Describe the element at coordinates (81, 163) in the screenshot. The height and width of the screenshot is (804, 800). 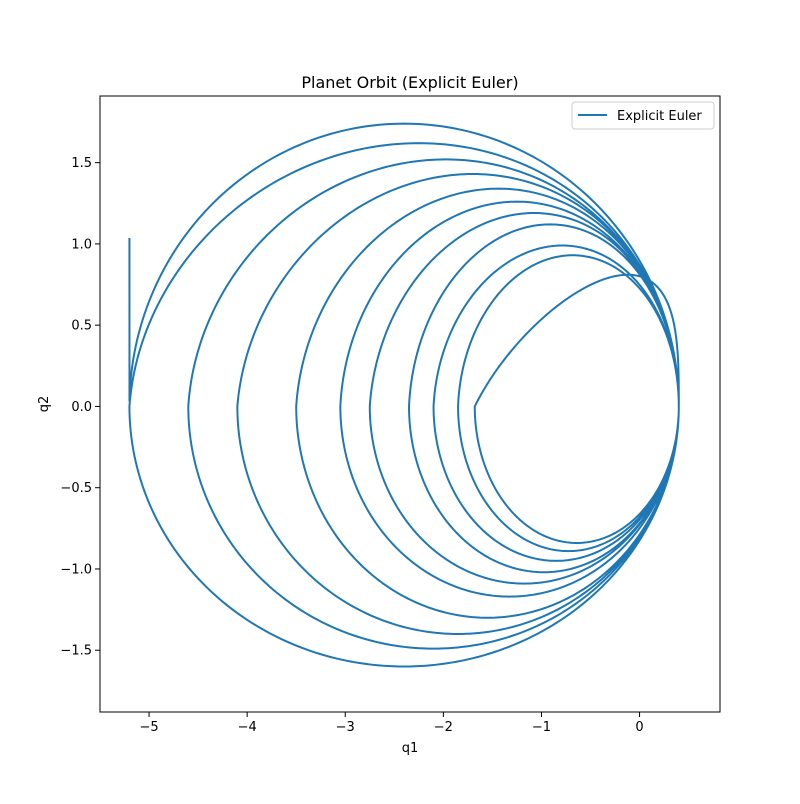
I see `y-tick-label: 1.5` at that location.